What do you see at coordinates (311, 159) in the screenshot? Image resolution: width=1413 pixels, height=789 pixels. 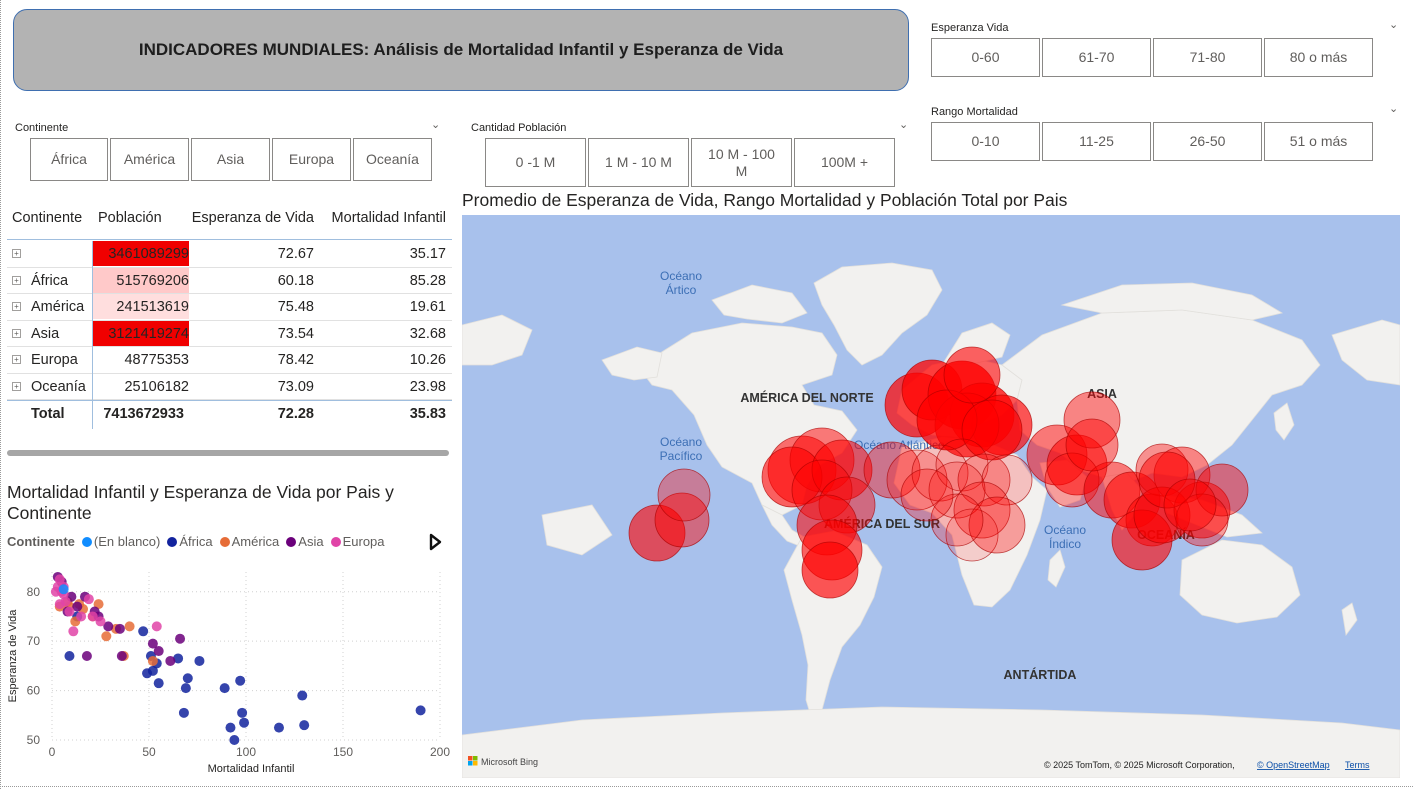 I see `slicer-option: Europa` at bounding box center [311, 159].